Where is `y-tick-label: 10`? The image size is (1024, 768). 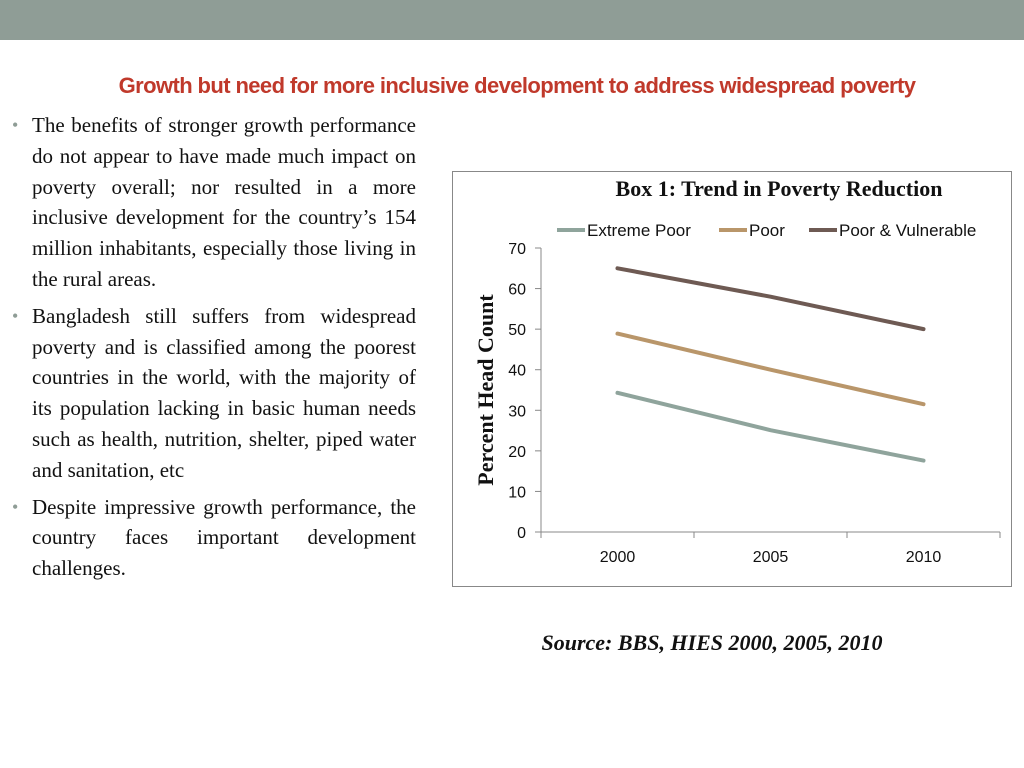
y-tick-label: 10 is located at coordinates (517, 492).